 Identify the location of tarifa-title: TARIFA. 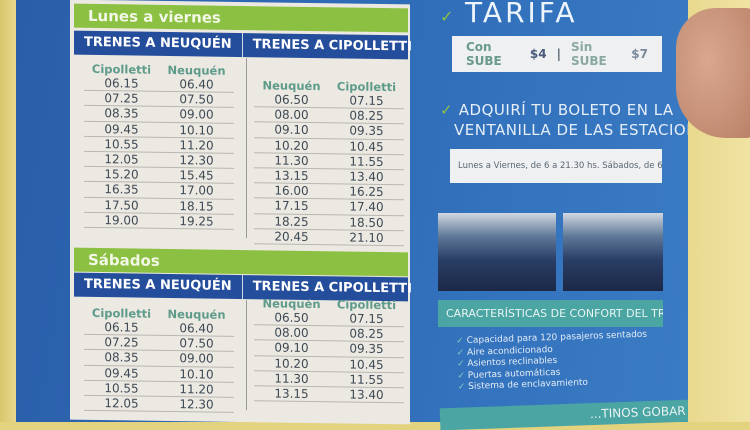
(521, 14).